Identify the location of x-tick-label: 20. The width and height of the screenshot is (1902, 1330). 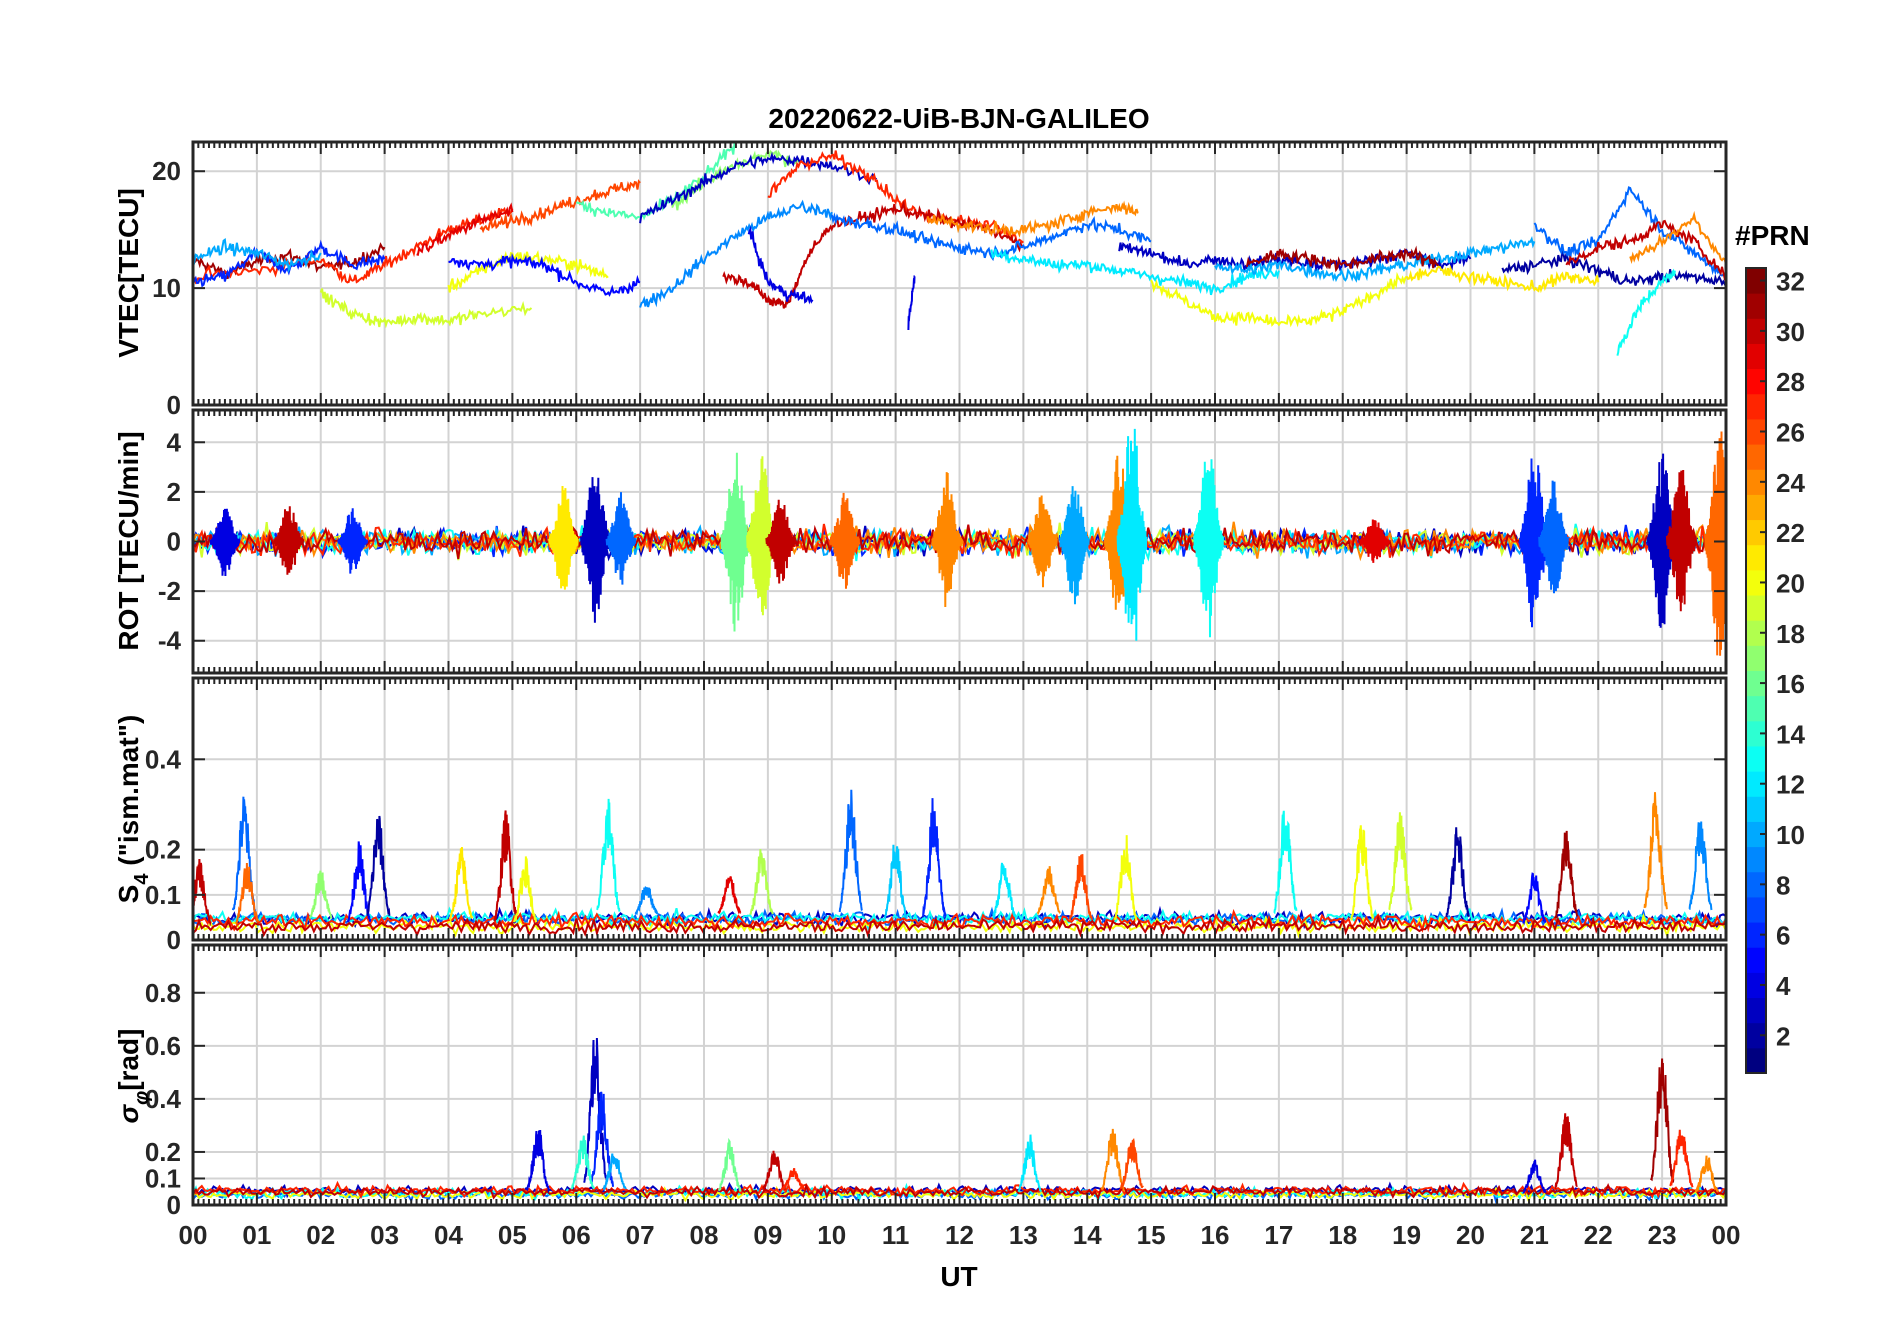
(1470, 1235).